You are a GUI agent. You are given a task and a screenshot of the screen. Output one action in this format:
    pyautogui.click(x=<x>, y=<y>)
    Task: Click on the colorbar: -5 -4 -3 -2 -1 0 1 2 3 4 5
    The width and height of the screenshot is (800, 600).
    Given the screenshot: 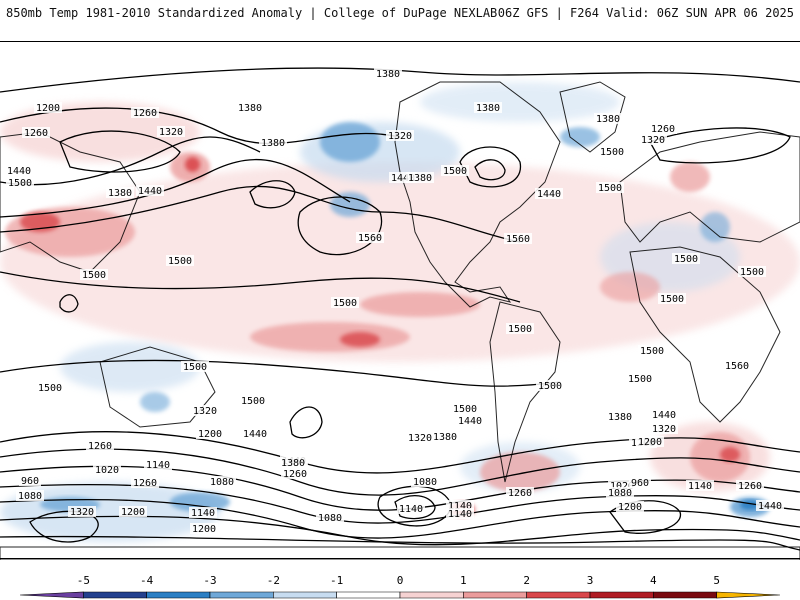 What is the action you would take?
    pyautogui.click(x=400, y=586)
    